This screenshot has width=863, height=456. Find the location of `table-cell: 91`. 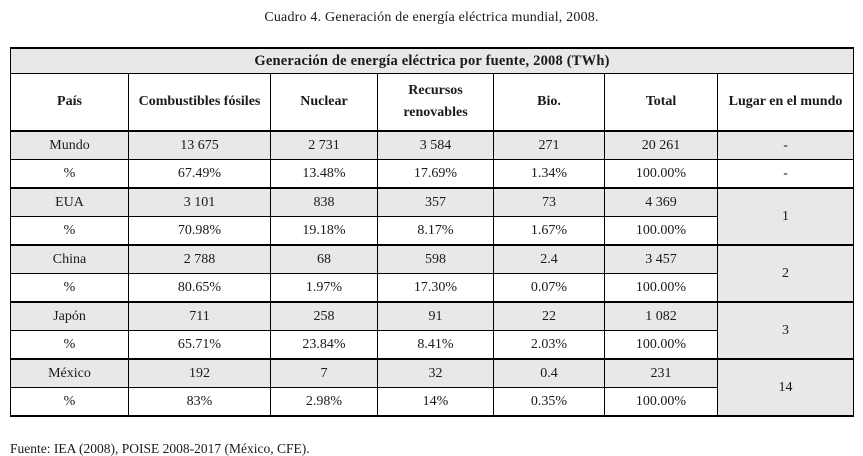

table-cell: 91 is located at coordinates (435, 316).